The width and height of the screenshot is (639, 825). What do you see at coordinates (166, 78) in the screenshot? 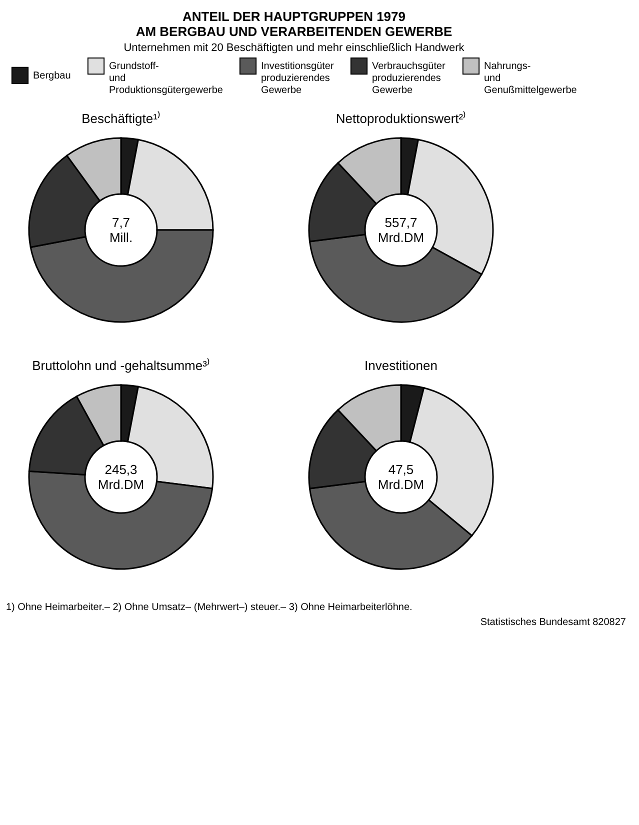
I see `legend-label: Grundstoff- und Produktionsgütergewerbe` at bounding box center [166, 78].